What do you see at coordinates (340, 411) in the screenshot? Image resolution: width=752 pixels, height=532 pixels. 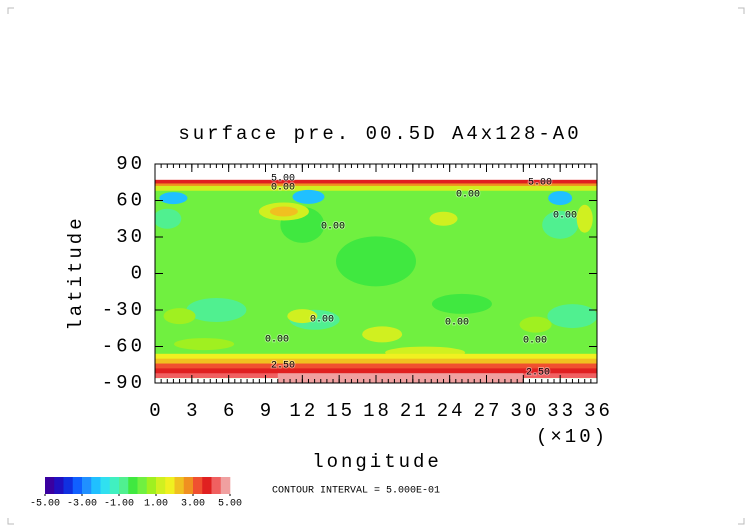 I see `x-tick-label: 15` at bounding box center [340, 411].